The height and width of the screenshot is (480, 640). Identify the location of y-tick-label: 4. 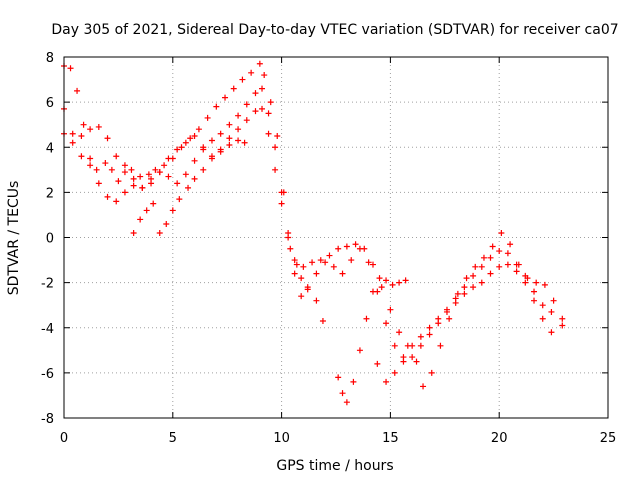
(50, 148).